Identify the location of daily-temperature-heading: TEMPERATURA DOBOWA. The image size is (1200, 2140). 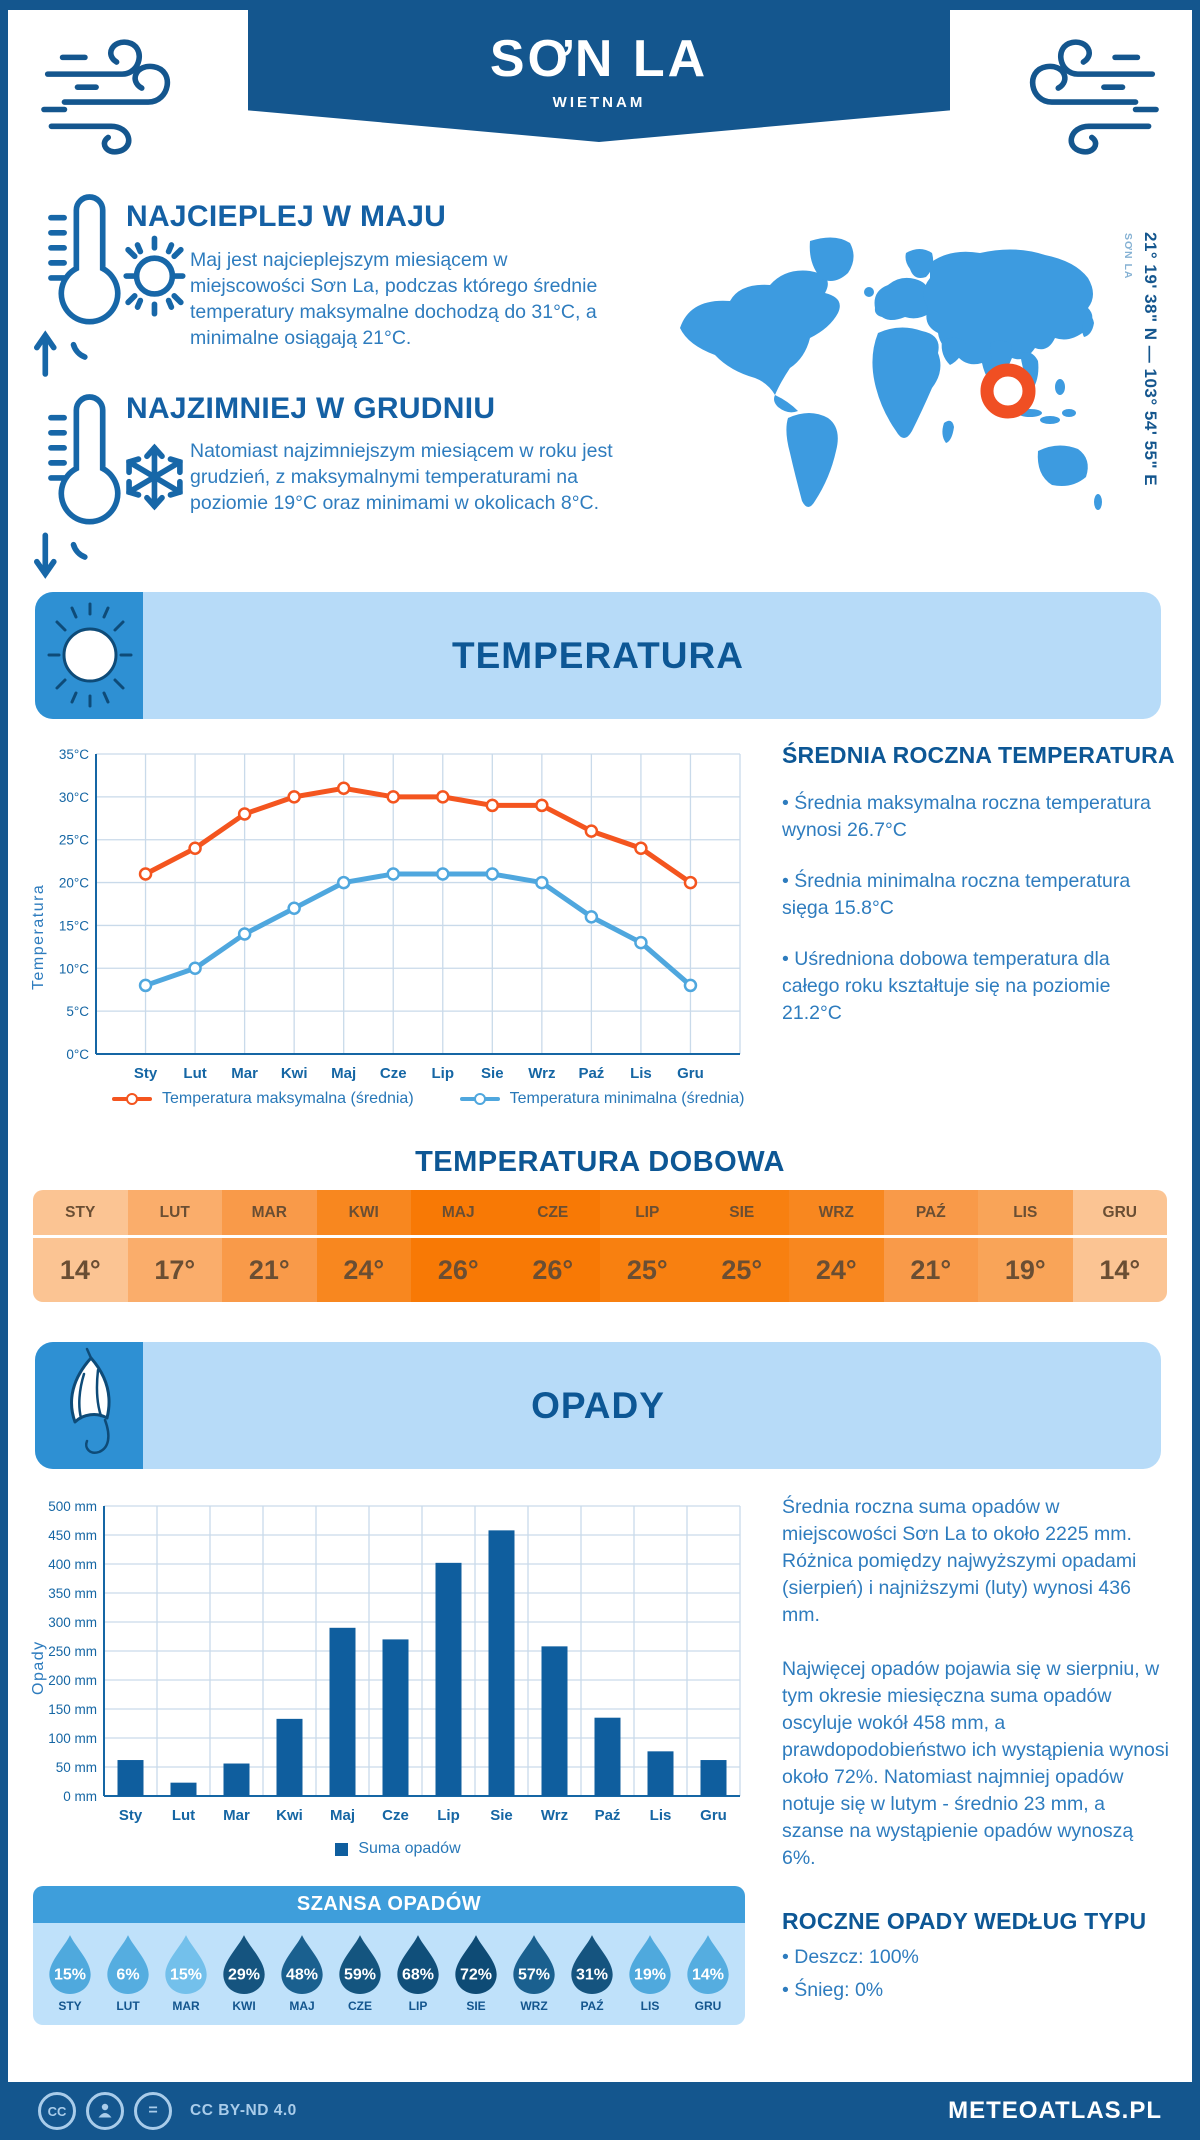
(600, 1162).